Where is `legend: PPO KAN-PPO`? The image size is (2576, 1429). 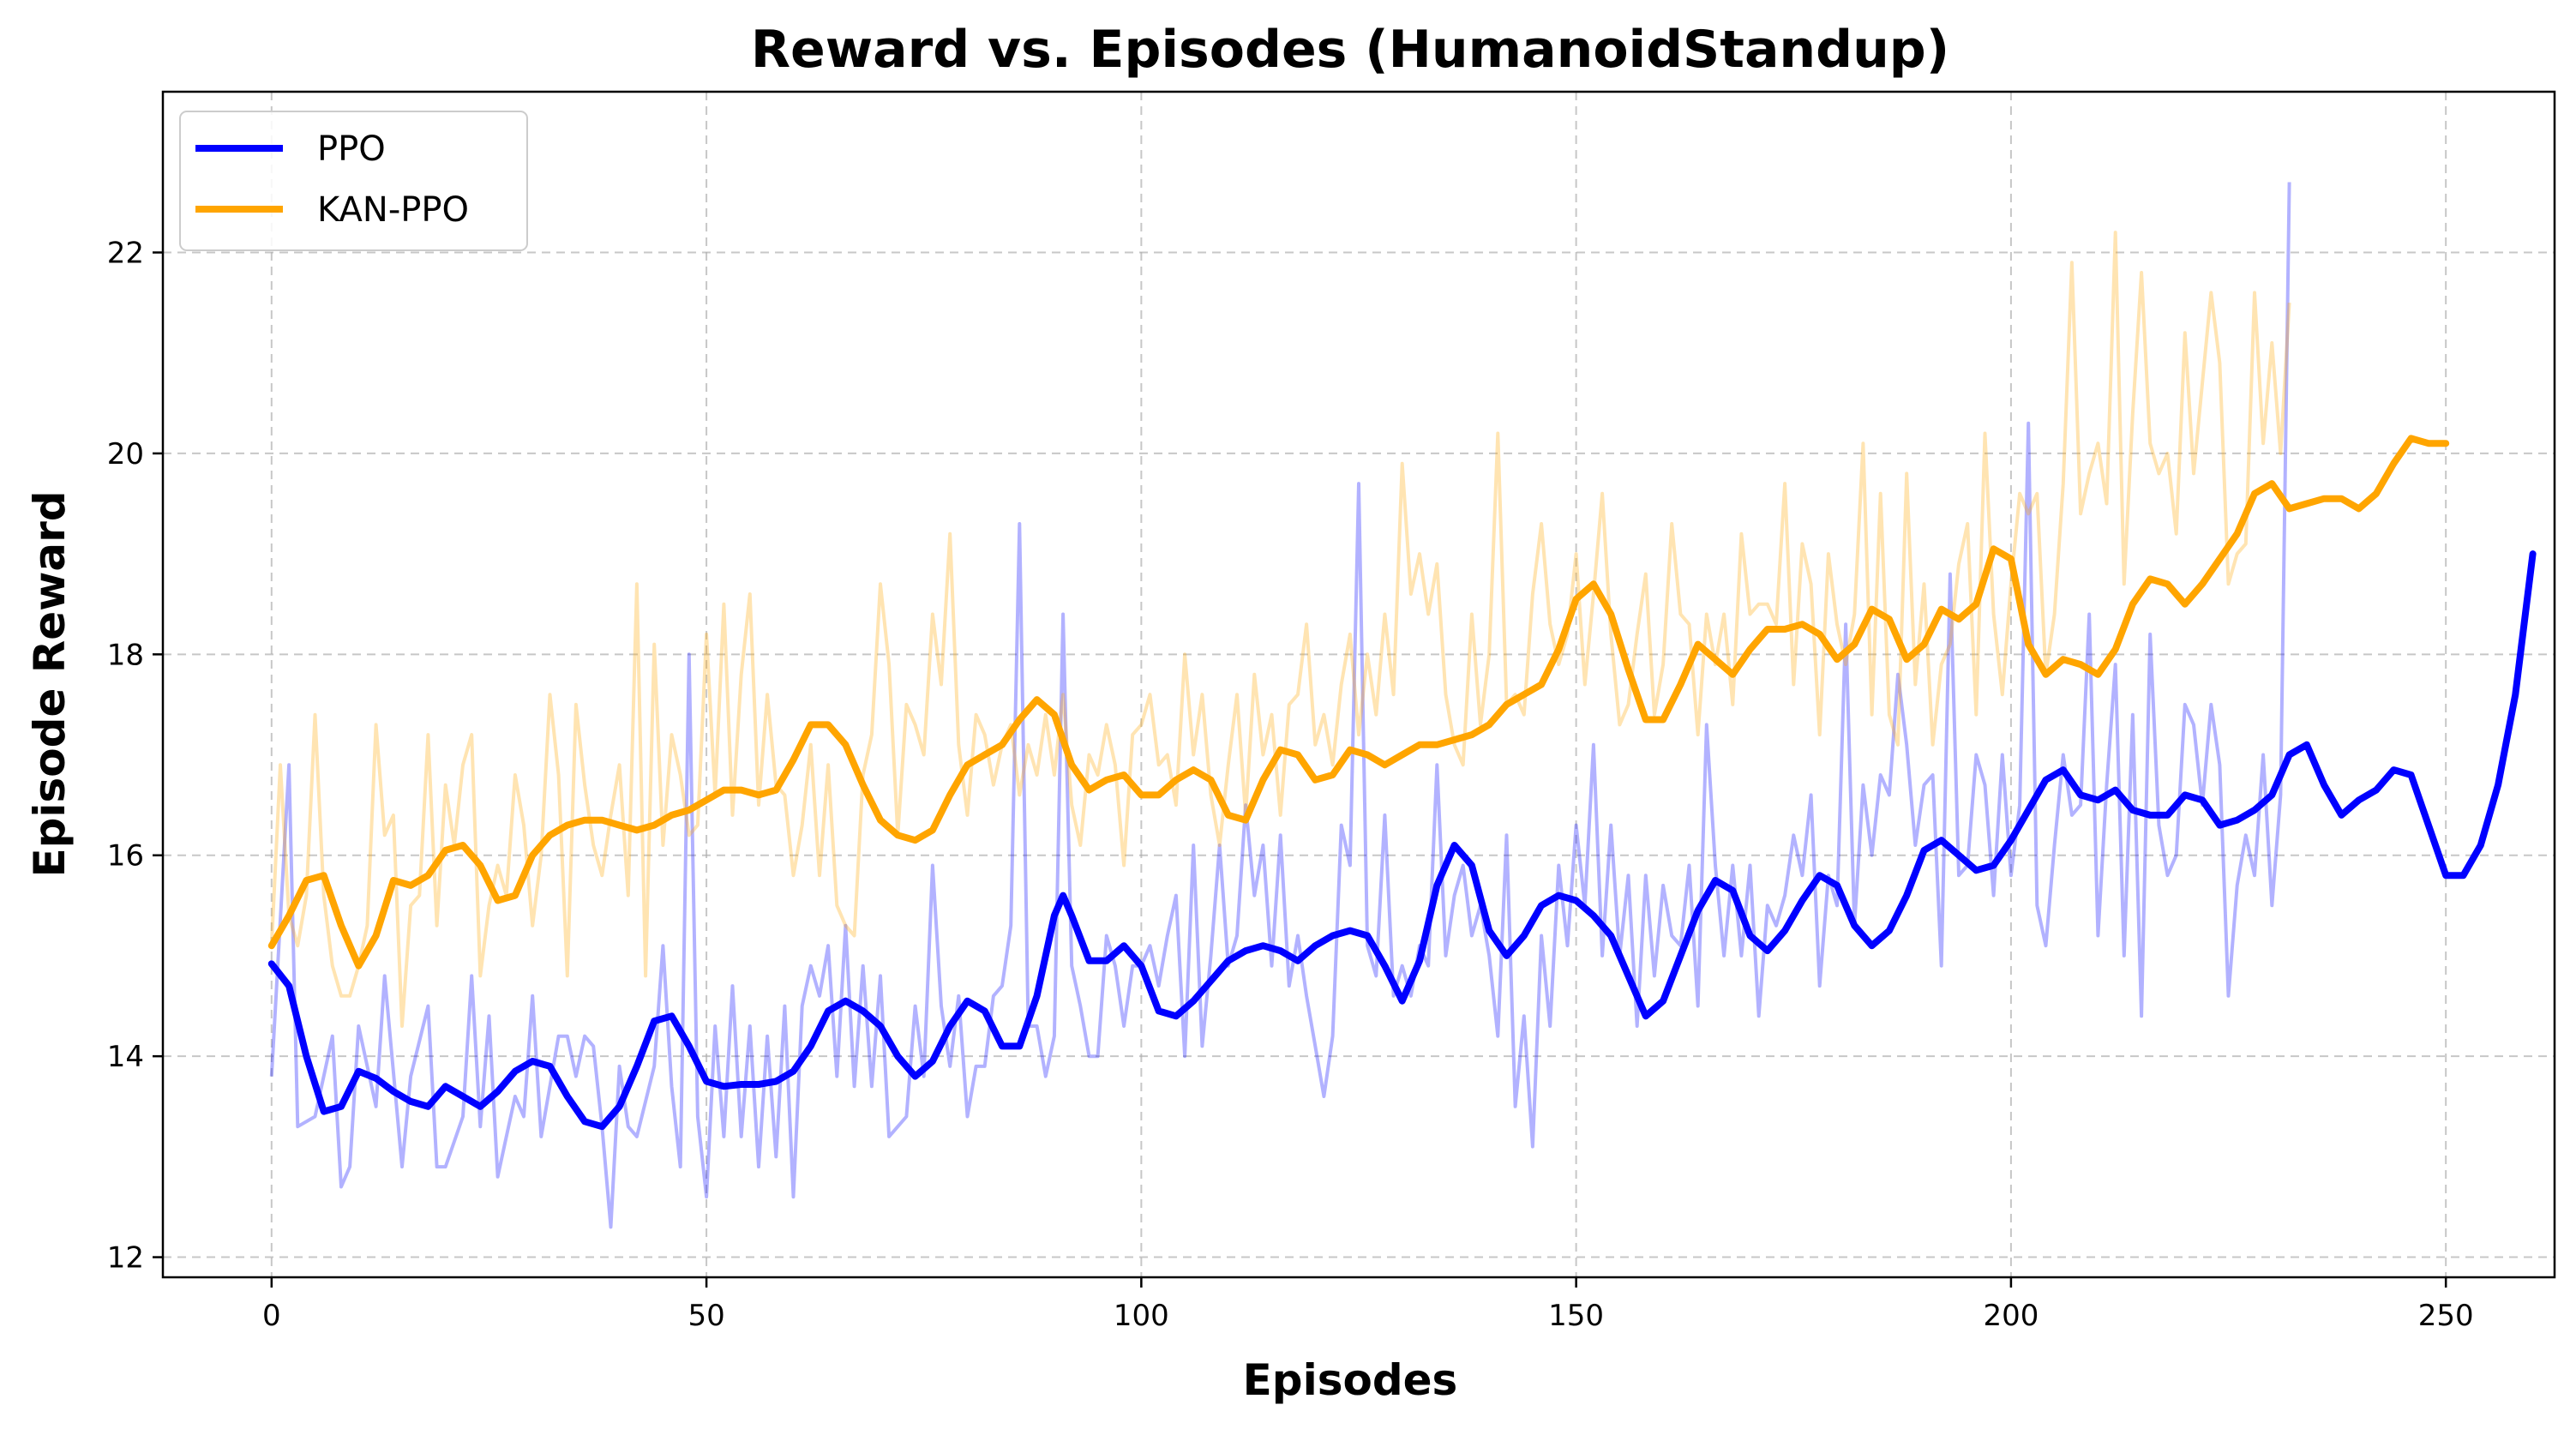 legend: PPO KAN-PPO is located at coordinates (353, 181).